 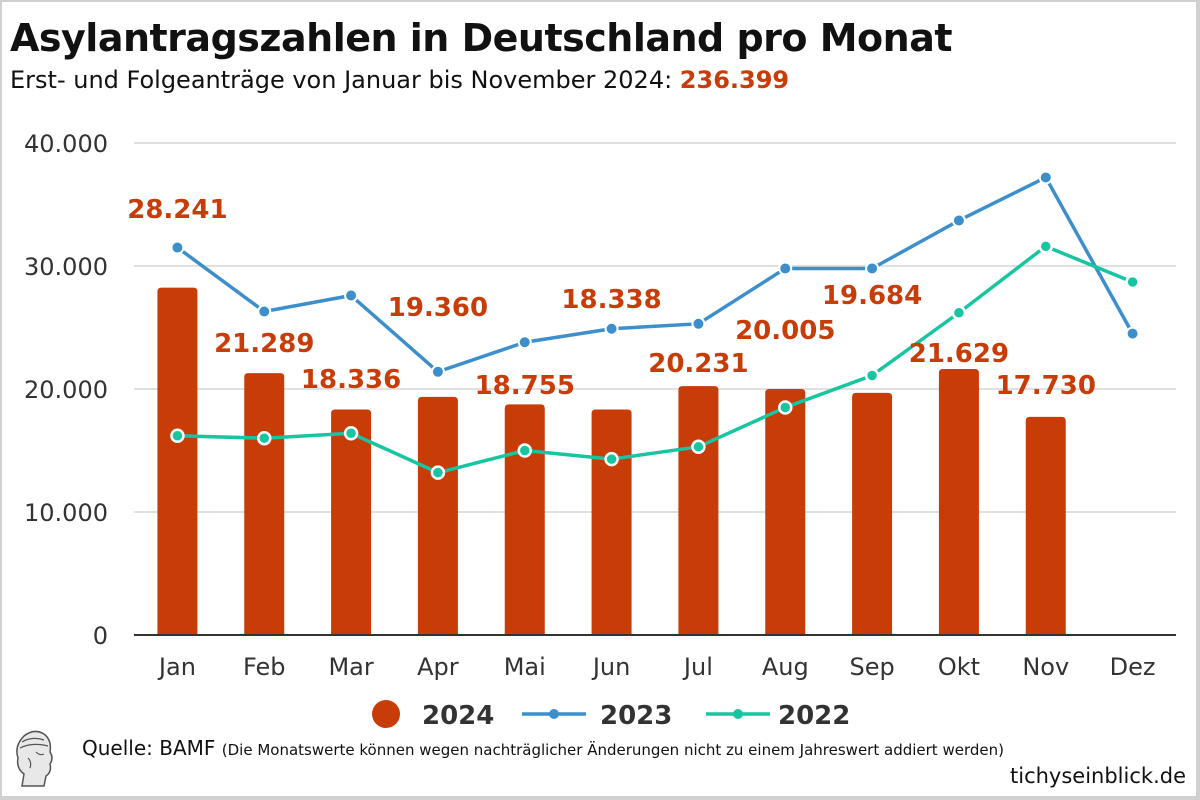 I want to click on point-2023-okt, so click(x=958, y=220).